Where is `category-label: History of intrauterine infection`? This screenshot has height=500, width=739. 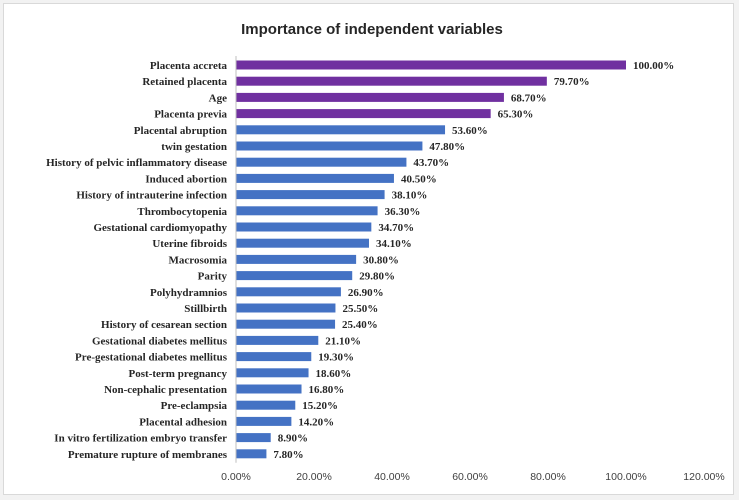 category-label: History of intrauterine infection is located at coordinates (151, 196).